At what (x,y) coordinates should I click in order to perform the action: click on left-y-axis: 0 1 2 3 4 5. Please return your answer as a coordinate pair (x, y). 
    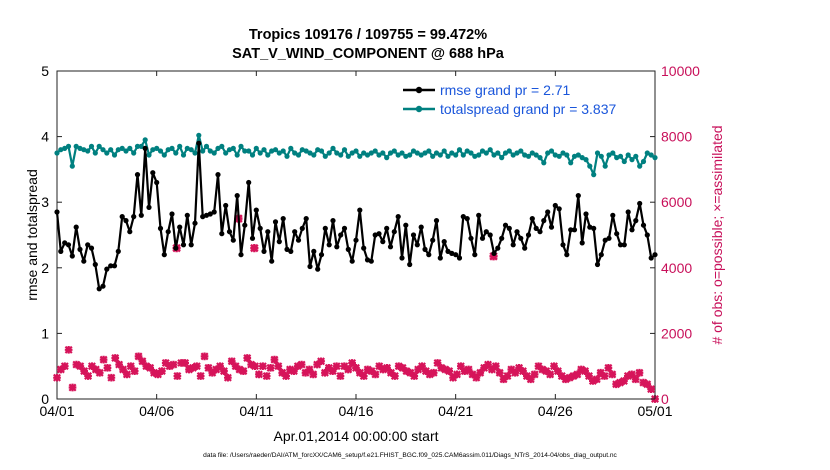
    Looking at the image, I should click on (51, 235).